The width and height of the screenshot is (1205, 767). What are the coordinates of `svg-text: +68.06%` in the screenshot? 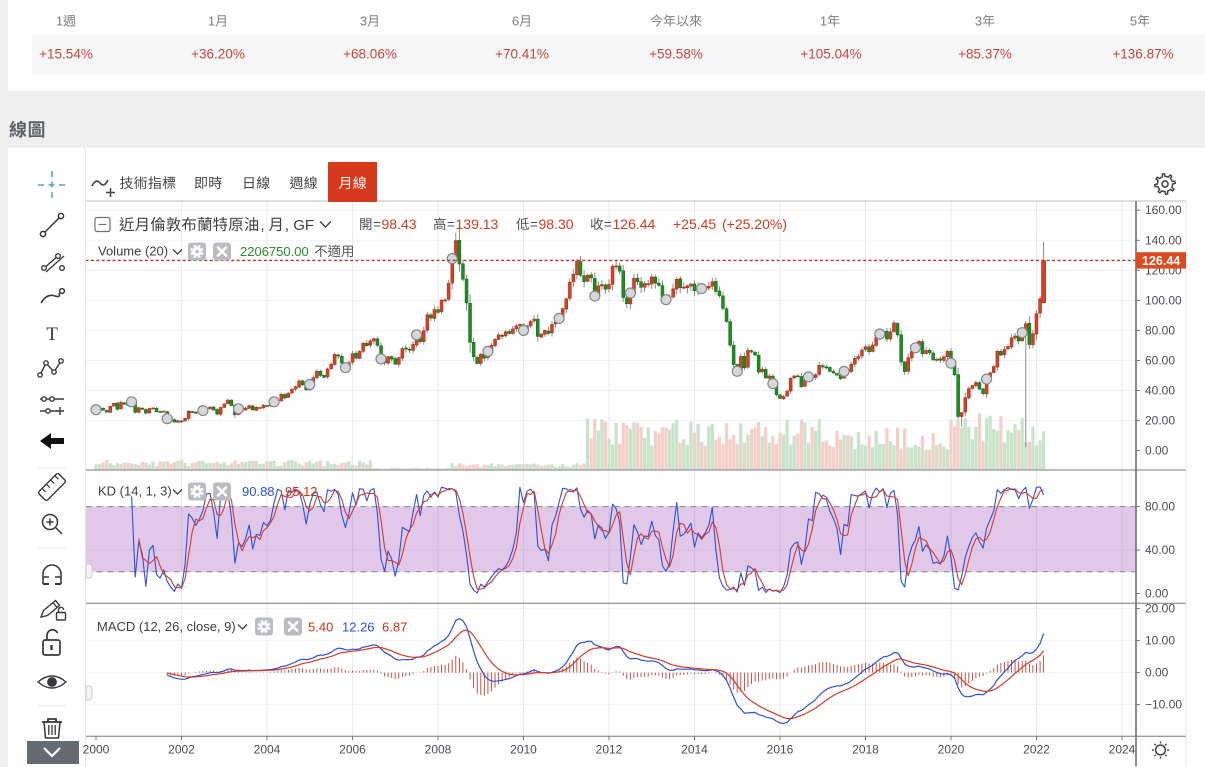 It's located at (370, 54).